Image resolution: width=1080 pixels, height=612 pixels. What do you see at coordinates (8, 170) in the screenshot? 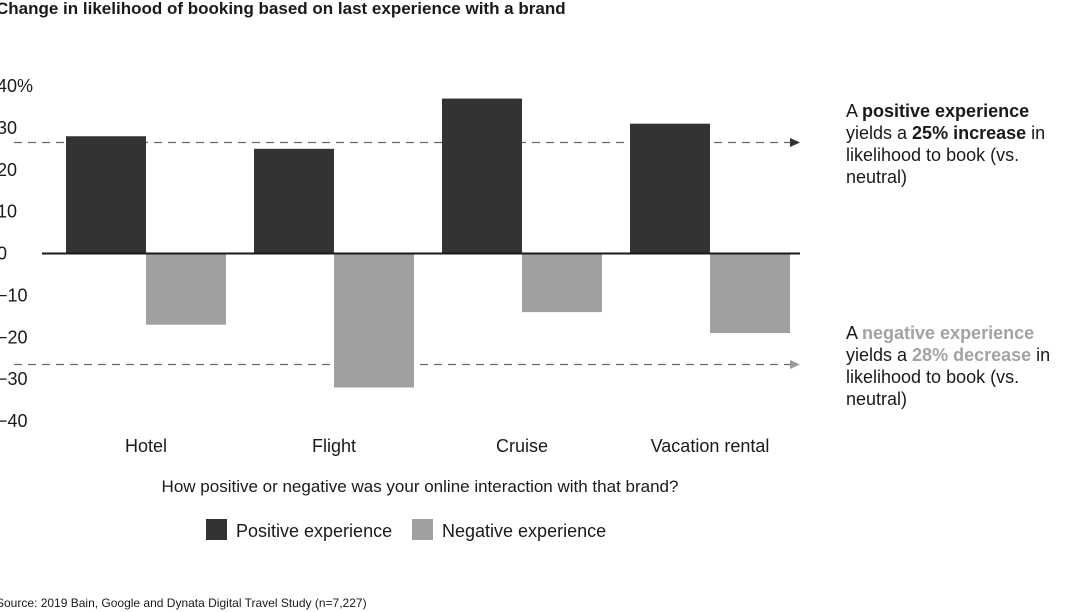
I see `y-tick-label: 20` at bounding box center [8, 170].